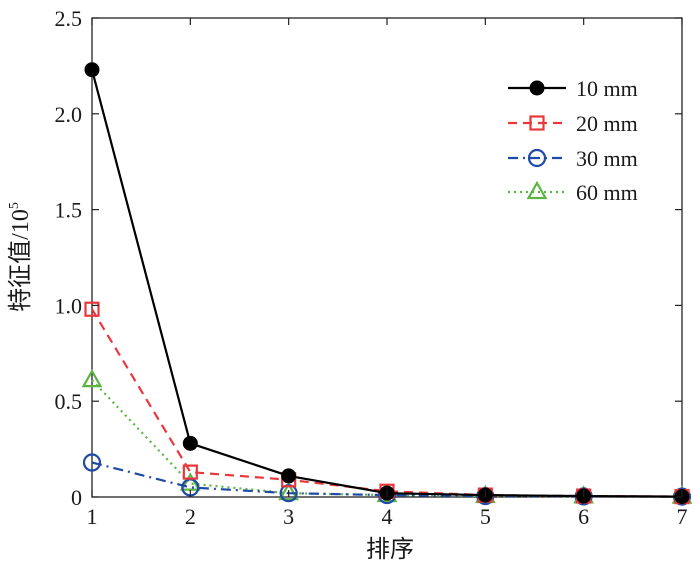 The image size is (700, 572). Describe the element at coordinates (583, 516) in the screenshot. I see `x-tick-label: 6` at that location.